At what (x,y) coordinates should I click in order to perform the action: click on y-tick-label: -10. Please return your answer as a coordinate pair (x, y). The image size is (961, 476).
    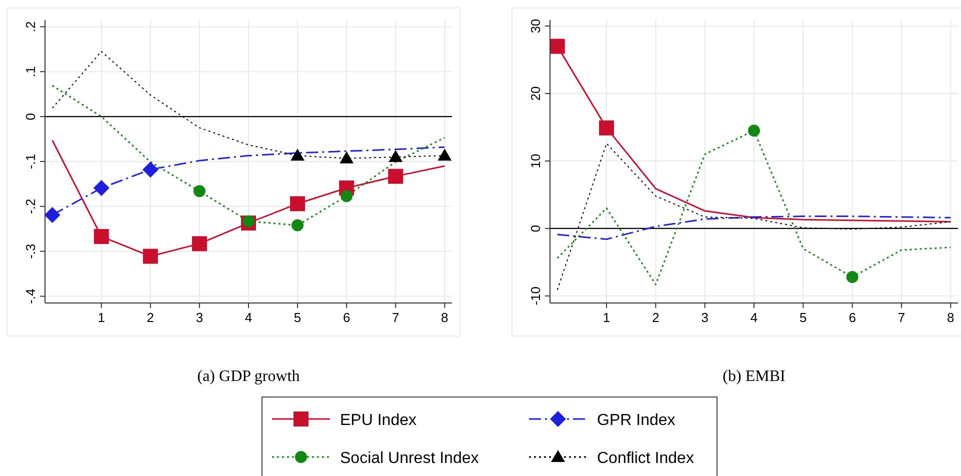
    Looking at the image, I should click on (535, 296).